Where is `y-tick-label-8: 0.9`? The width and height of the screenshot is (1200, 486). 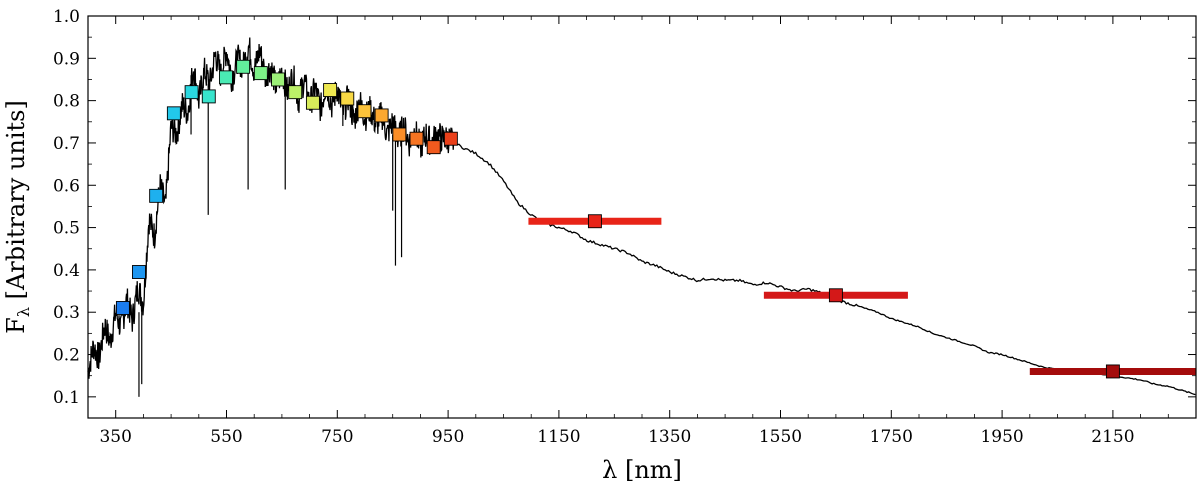
y-tick-label-8: 0.9 is located at coordinates (66, 59).